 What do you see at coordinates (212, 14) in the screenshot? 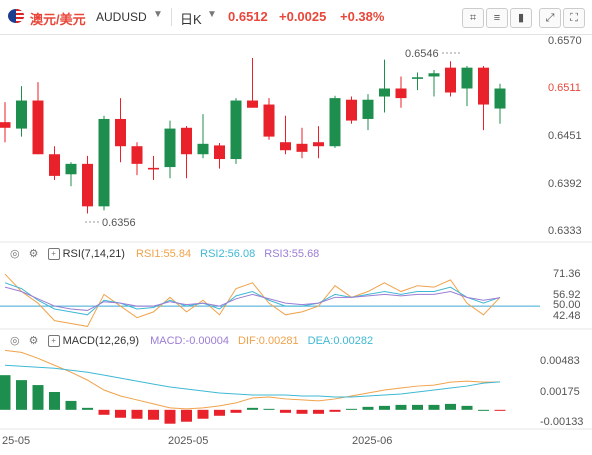
I see `period-dropdown-icon: ▼` at bounding box center [212, 14].